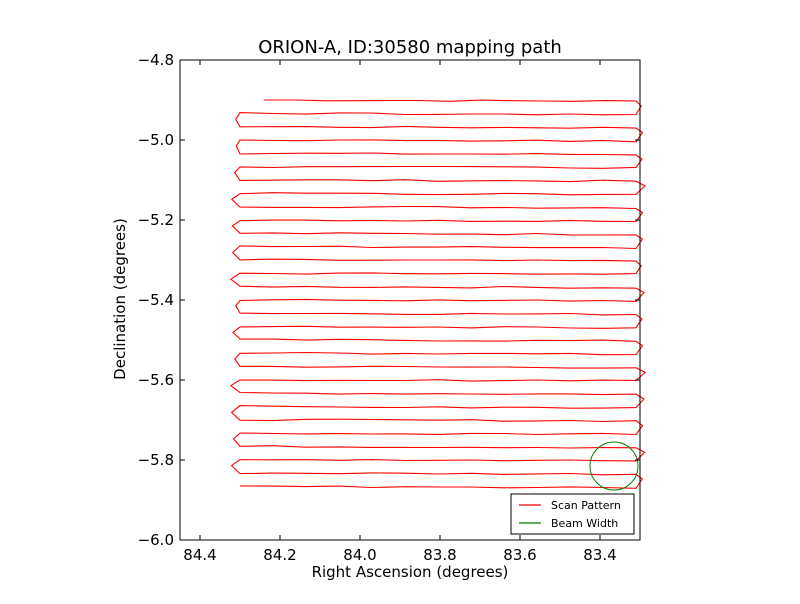 This screenshot has width=800, height=604. What do you see at coordinates (519, 555) in the screenshot?
I see `x-tick-label: 83.6` at bounding box center [519, 555].